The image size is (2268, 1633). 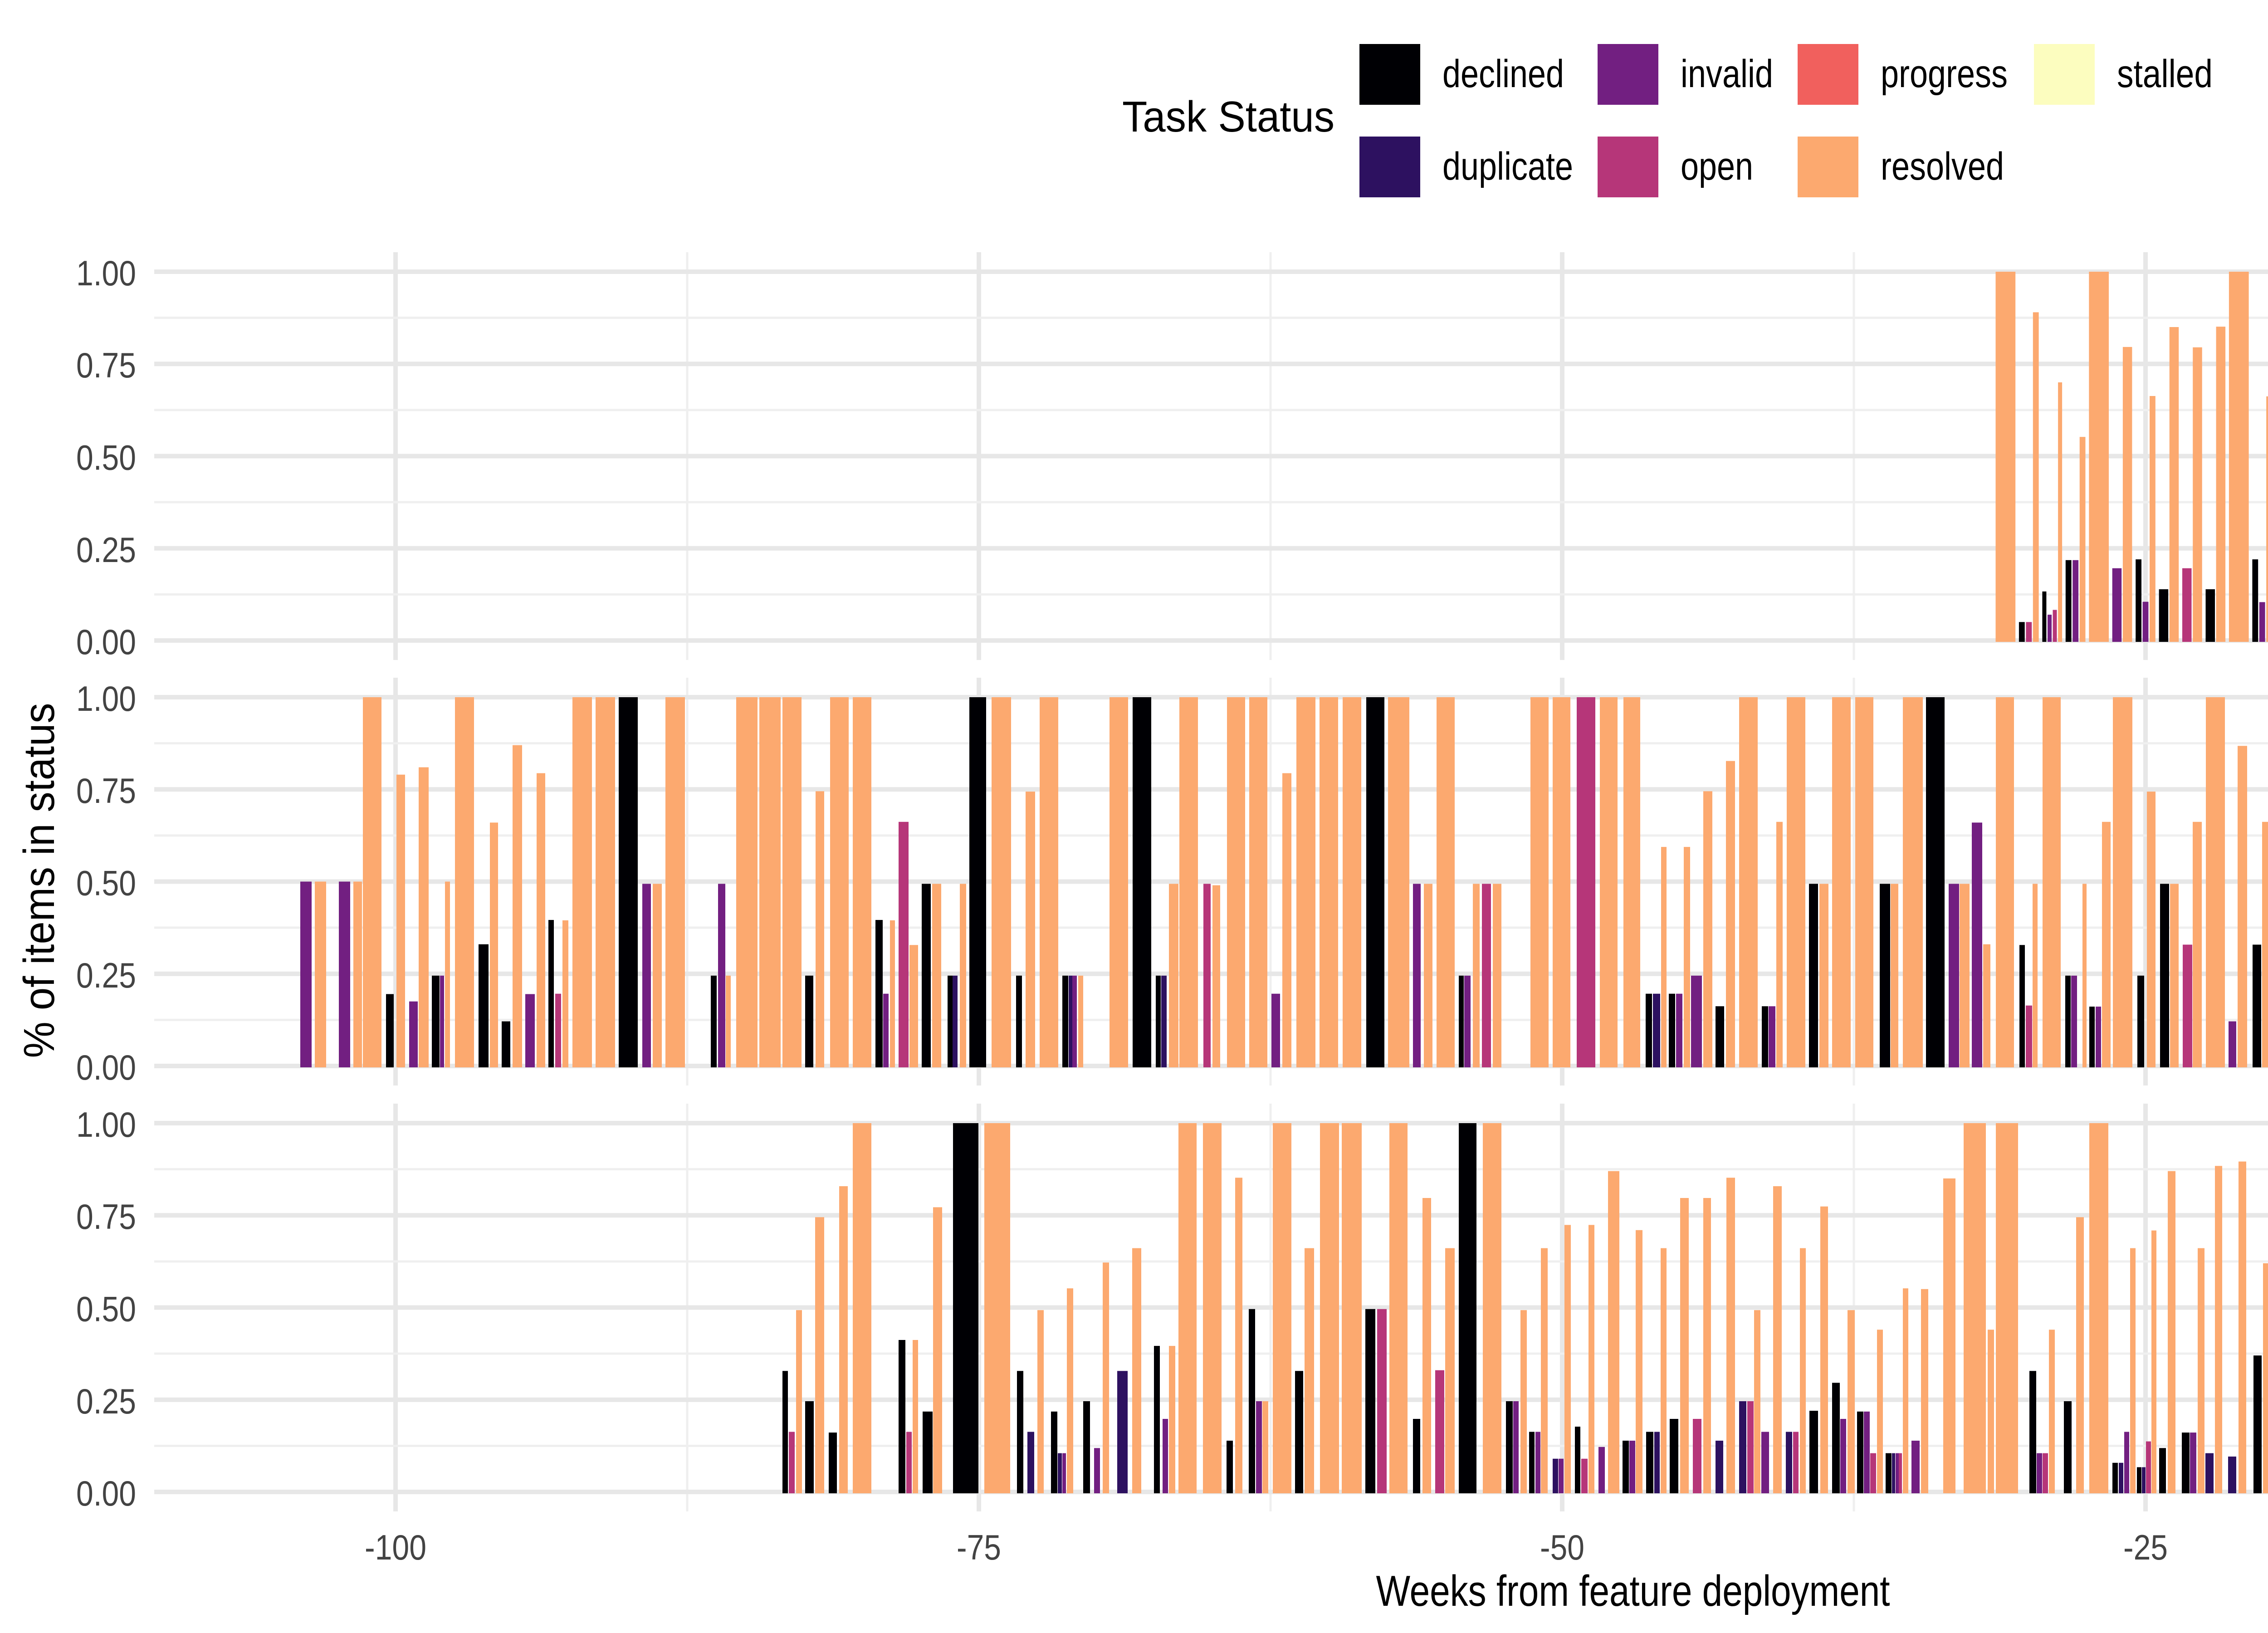 What do you see at coordinates (1945, 74) in the screenshot?
I see `svg-text: progress` at bounding box center [1945, 74].